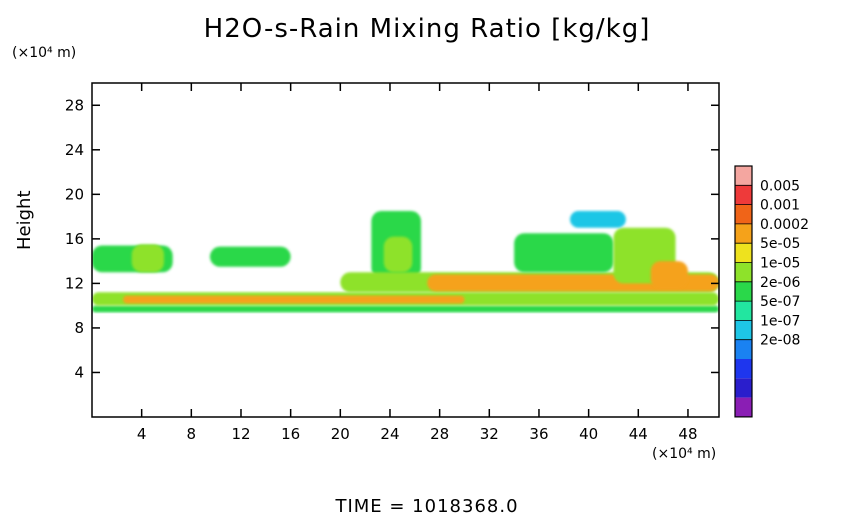 This screenshot has height=519, width=854. I want to click on x-tick-label: 16, so click(290, 434).